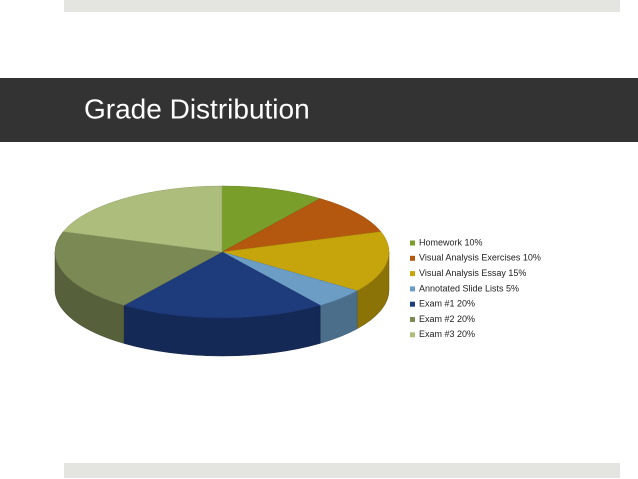  What do you see at coordinates (319, 110) in the screenshot?
I see `title-band` at bounding box center [319, 110].